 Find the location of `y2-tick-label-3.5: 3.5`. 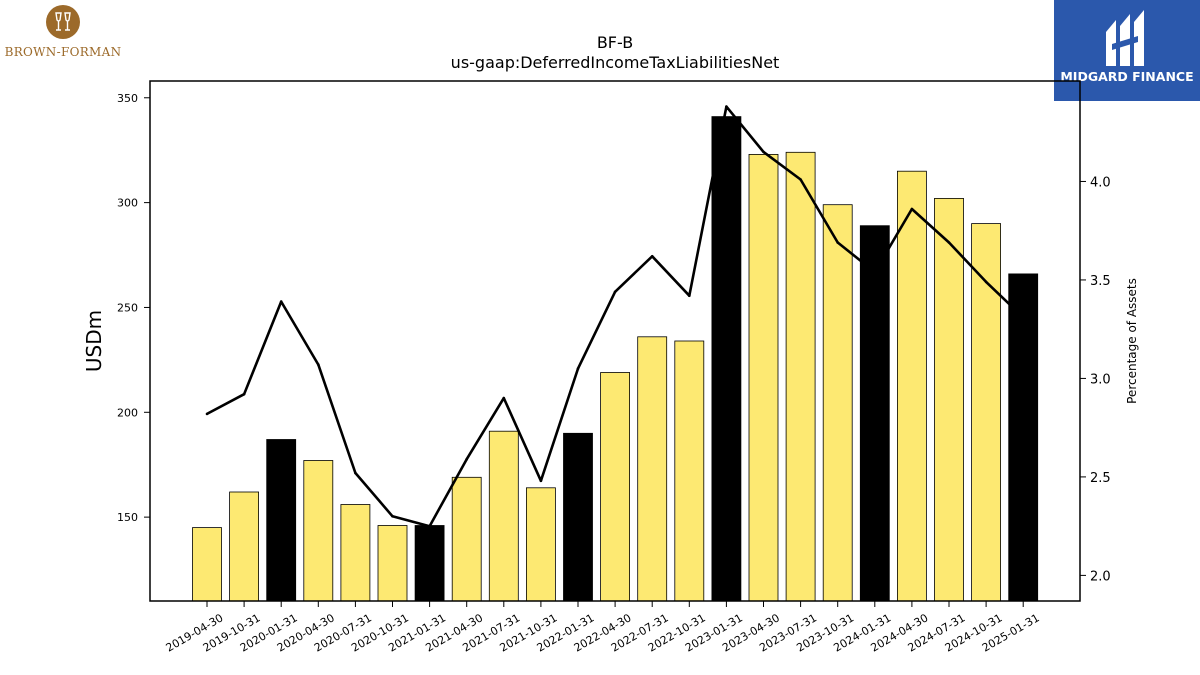

y2-tick-label-3.5: 3.5 is located at coordinates (1100, 281).